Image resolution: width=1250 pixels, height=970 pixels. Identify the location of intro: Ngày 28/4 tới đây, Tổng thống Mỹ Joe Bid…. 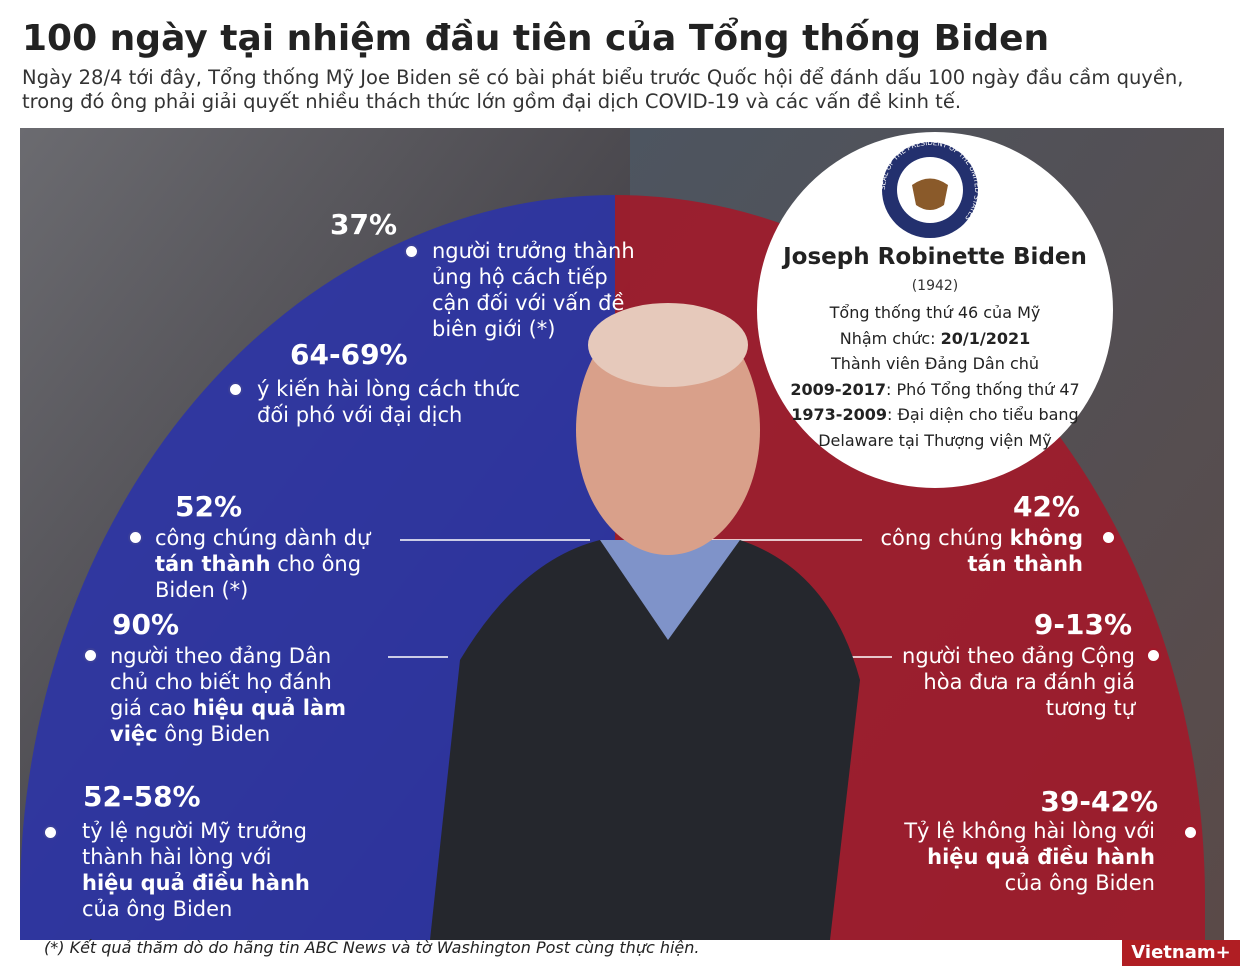
(603, 89).